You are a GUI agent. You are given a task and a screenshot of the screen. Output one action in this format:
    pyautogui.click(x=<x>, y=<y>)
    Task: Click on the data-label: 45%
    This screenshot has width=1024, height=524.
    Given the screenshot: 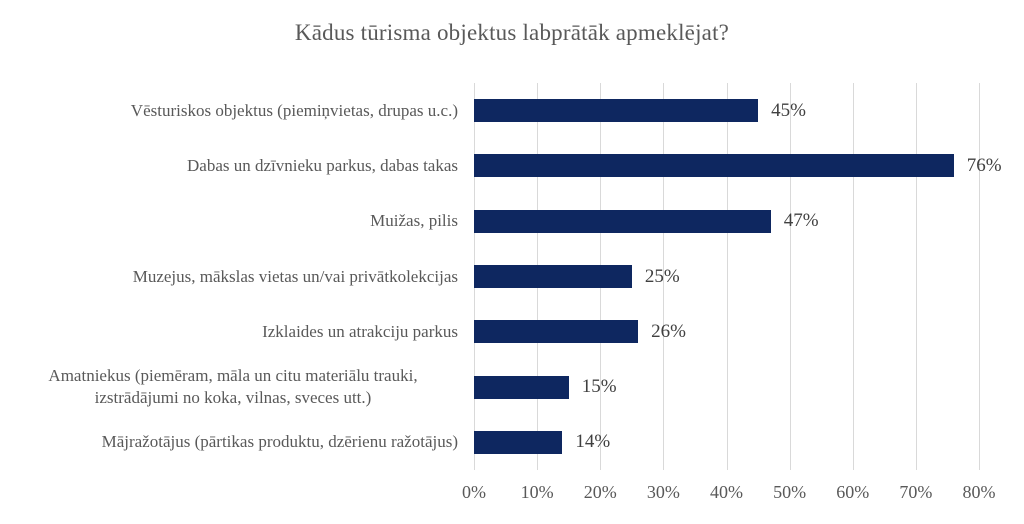 What is the action you would take?
    pyautogui.click(x=788, y=110)
    